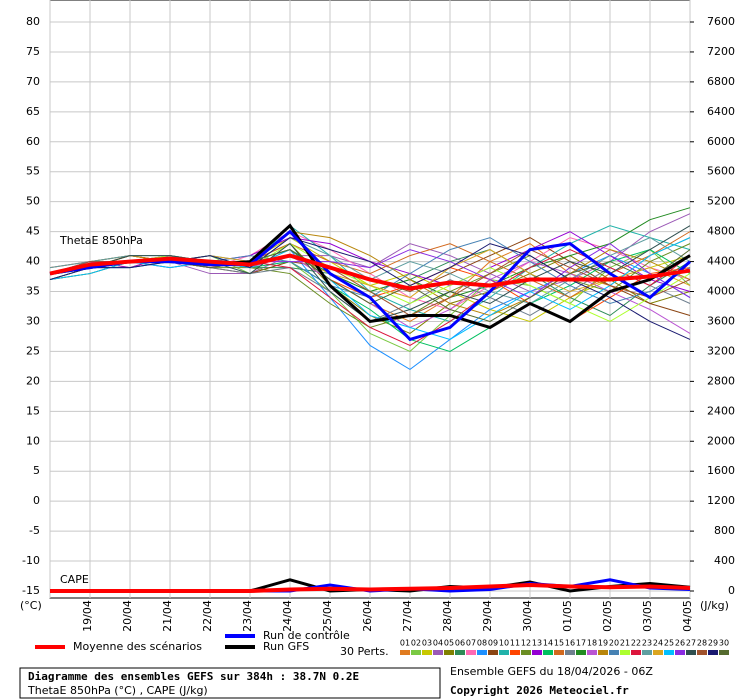  Describe the element at coordinates (407, 616) in the screenshot. I see `x-tick-label: 27/04` at that location.